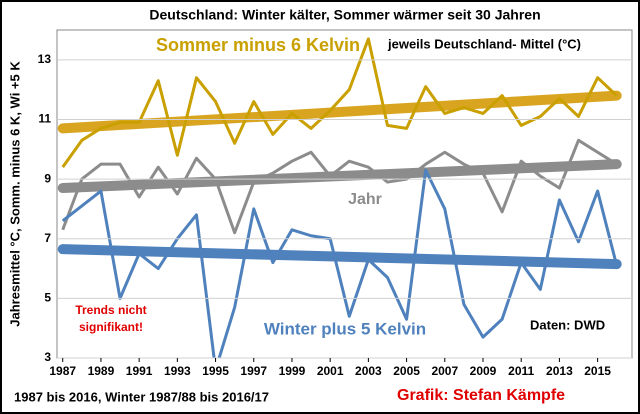  What do you see at coordinates (139, 371) in the screenshot?
I see `x-tick-label: 1991` at bounding box center [139, 371].